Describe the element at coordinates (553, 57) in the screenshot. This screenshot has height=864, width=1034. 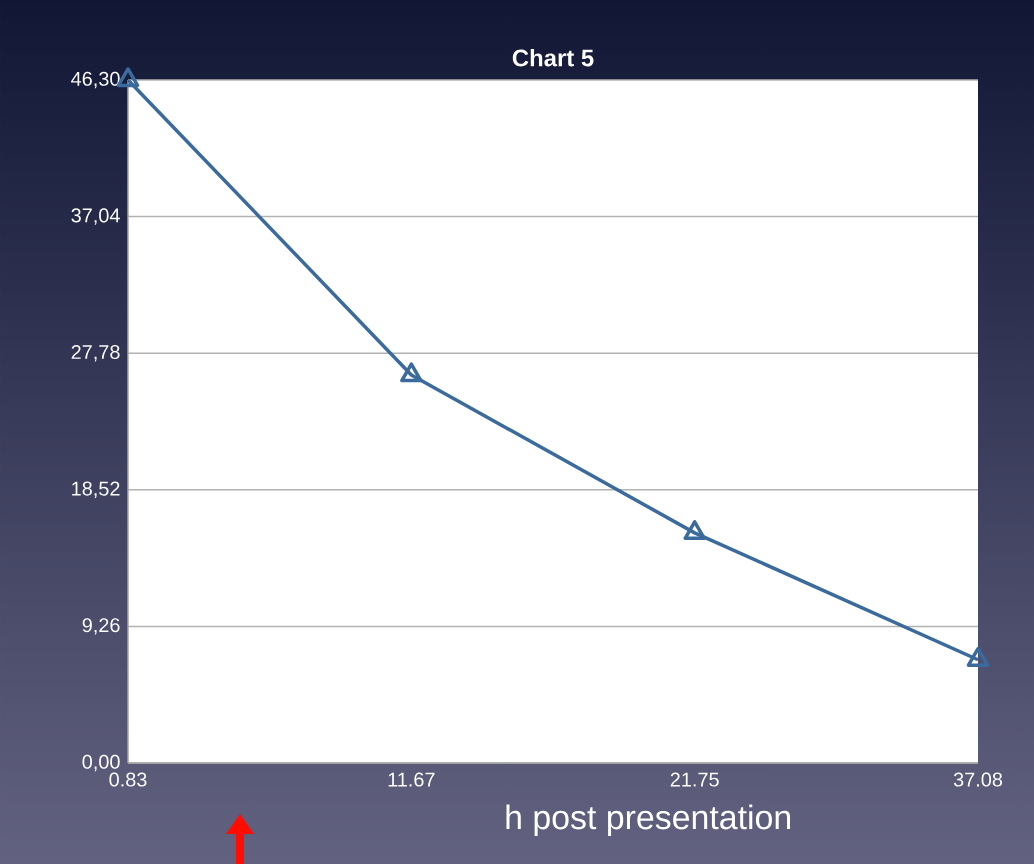
I see `chart-title: Chart 5` at that location.